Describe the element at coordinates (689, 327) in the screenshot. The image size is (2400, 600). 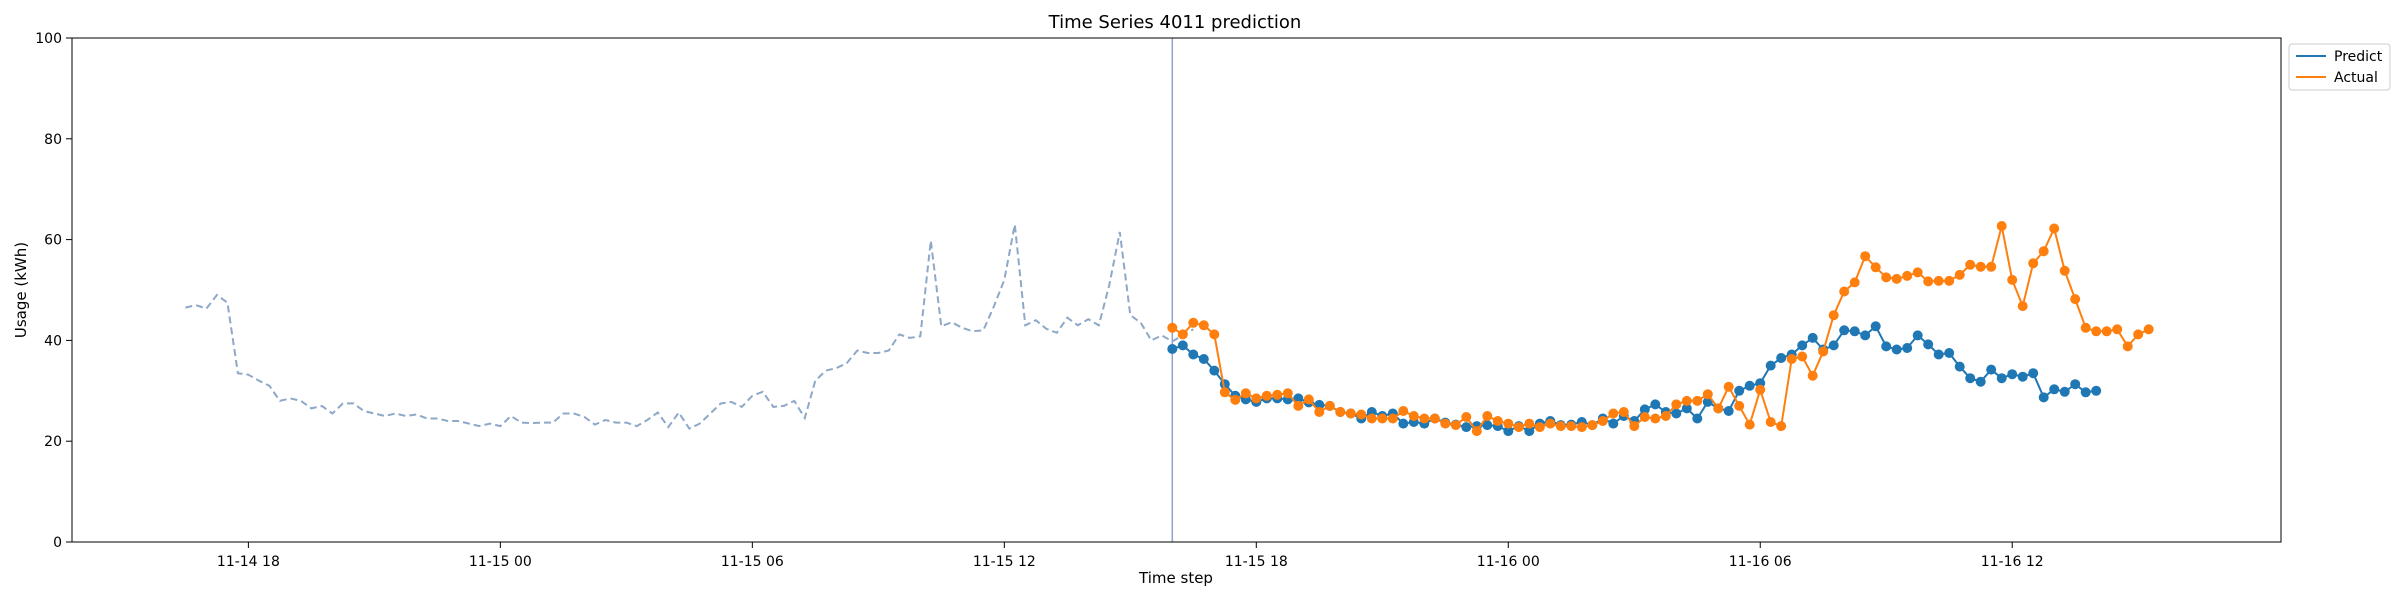
I see `history-series` at that location.